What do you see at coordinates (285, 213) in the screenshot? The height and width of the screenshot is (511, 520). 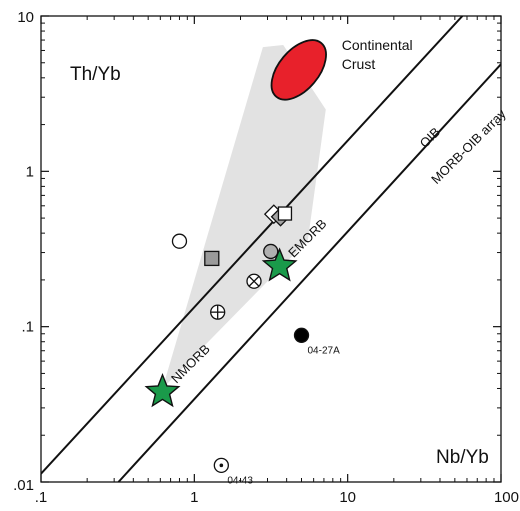 I see `sample-square-open` at bounding box center [285, 213].